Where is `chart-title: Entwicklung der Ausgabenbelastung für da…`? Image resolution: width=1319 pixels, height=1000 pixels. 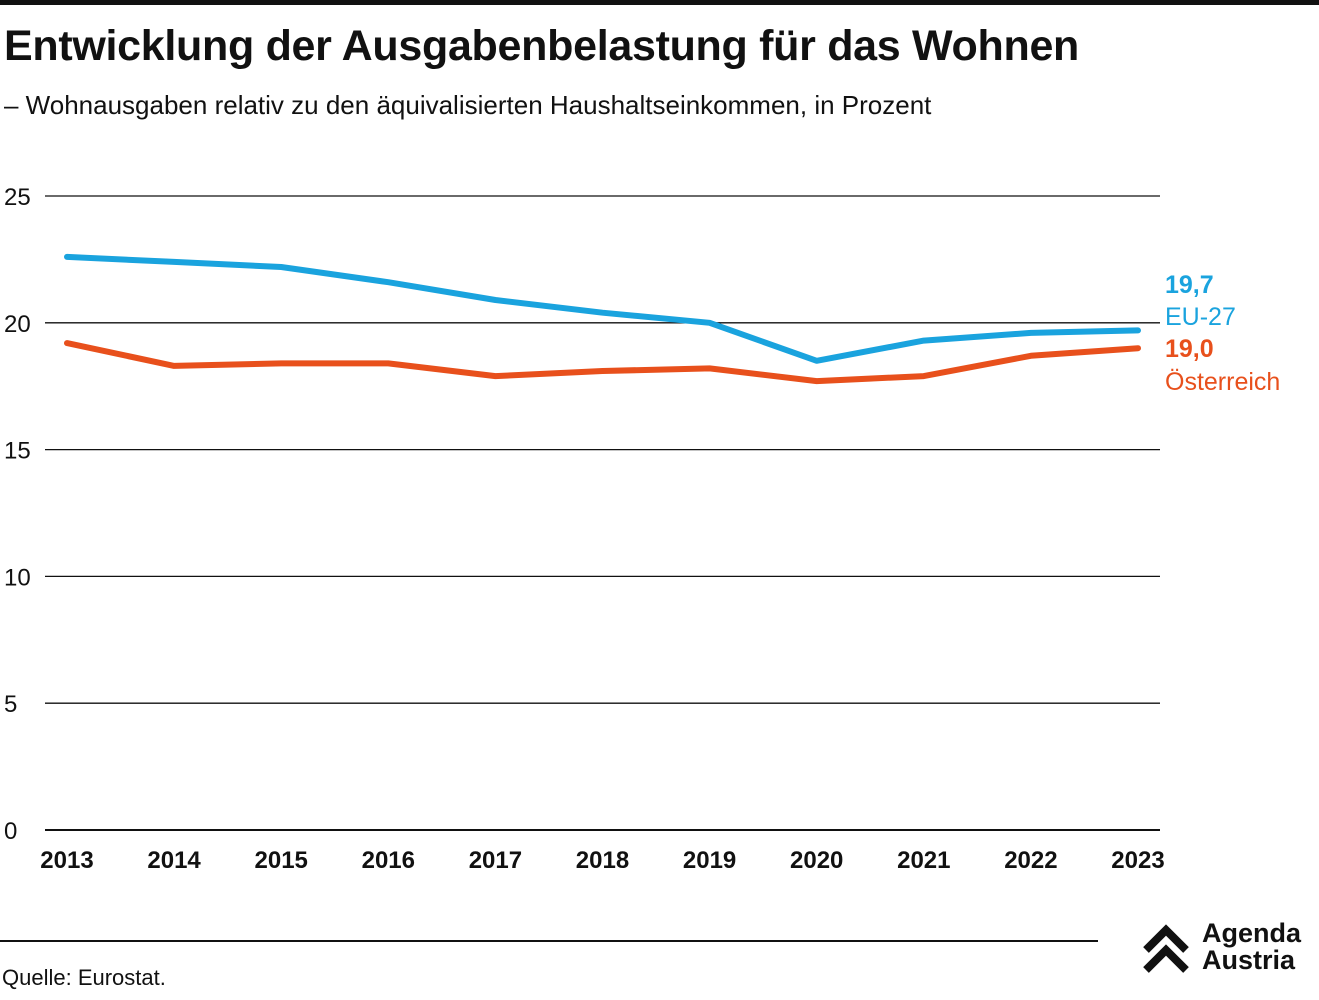 chart-title: Entwicklung der Ausgabenbelastung für da… is located at coordinates (542, 46).